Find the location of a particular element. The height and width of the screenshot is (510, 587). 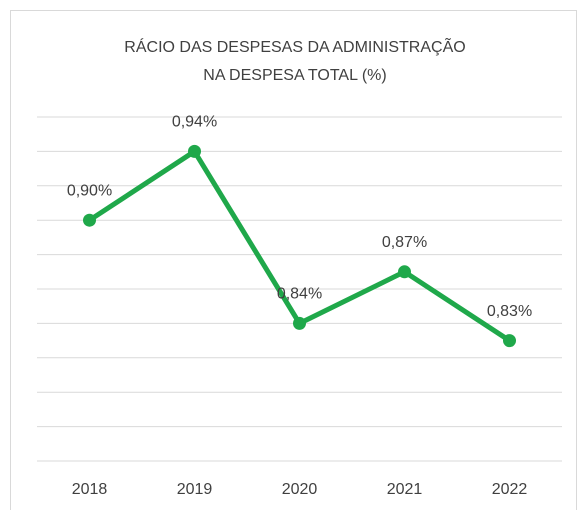

x-tick-label: 2021 is located at coordinates (405, 489).